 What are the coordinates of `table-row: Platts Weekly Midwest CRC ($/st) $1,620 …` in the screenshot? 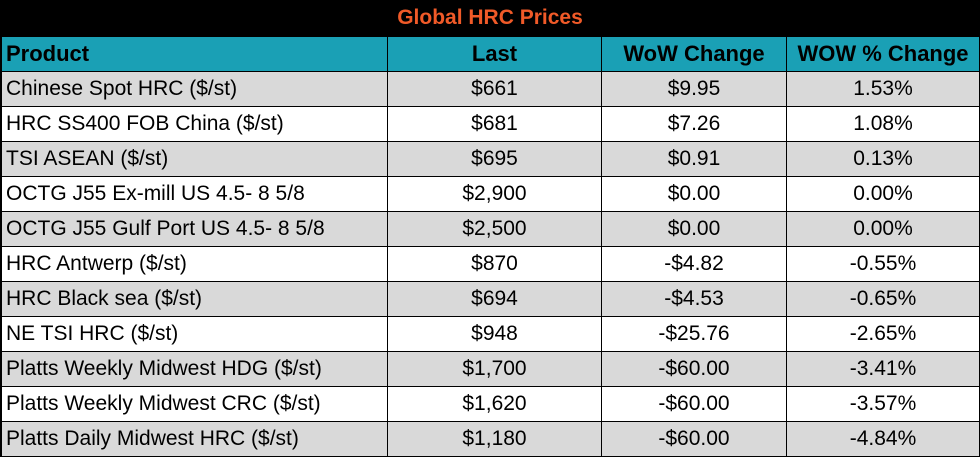 It's located at (490, 404).